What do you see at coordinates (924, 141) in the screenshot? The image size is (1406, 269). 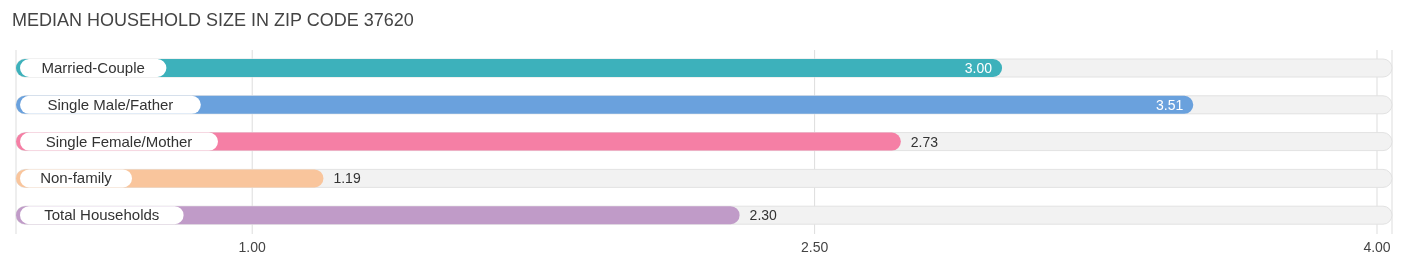 I see `data-label: 2.73` at bounding box center [924, 141].